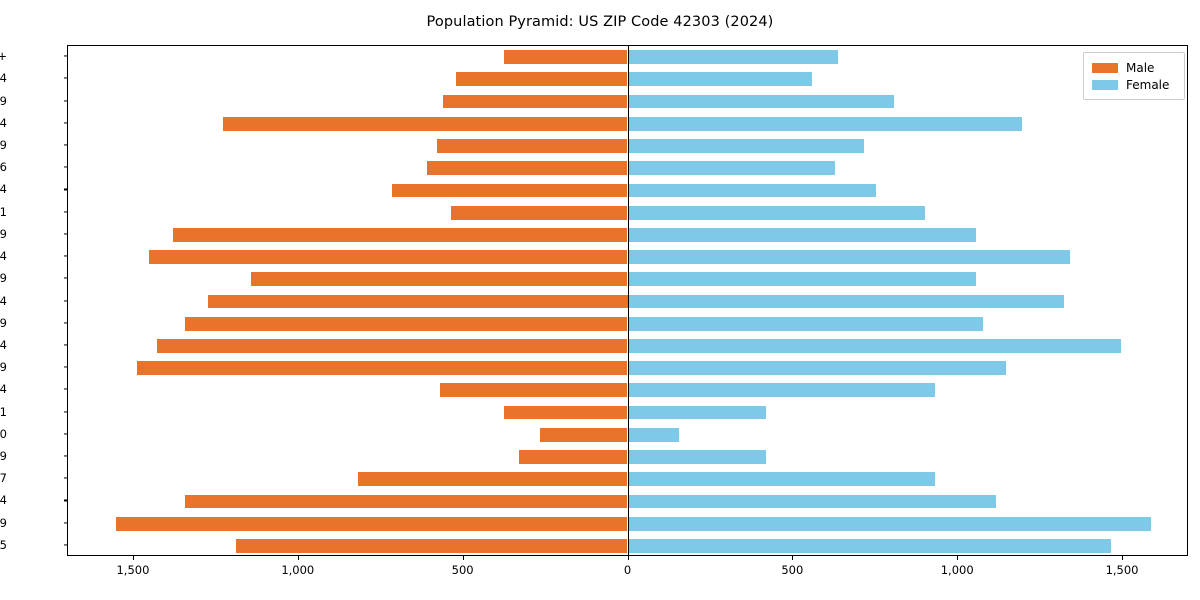 The height and width of the screenshot is (600, 1200). I want to click on y-tick-label-25-29: 25-29, so click(3, 367).